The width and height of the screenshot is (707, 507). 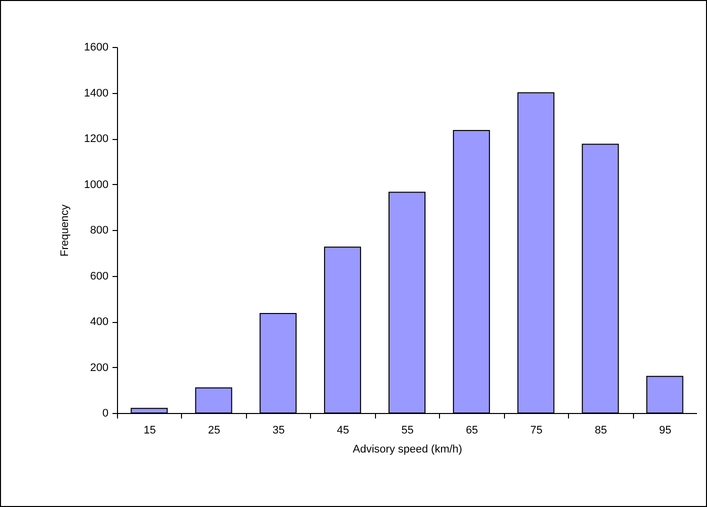 What do you see at coordinates (96, 48) in the screenshot?
I see `y-tick-label: 1600` at bounding box center [96, 48].